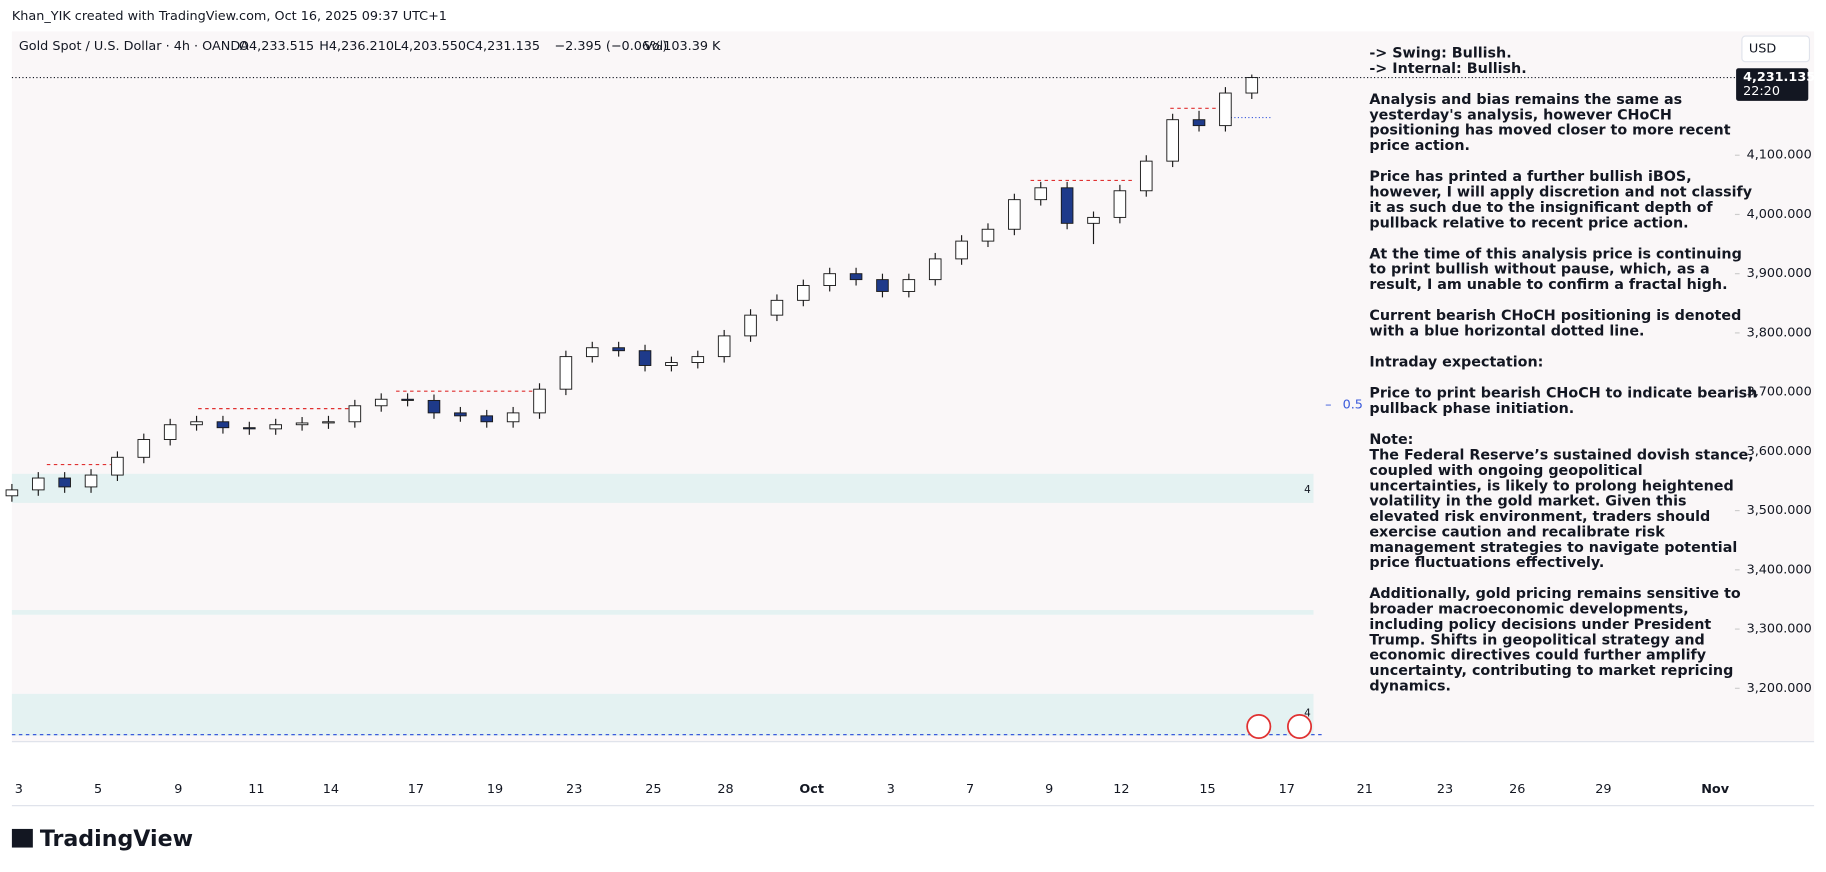 Image resolution: width=1826 pixels, height=872 pixels. I want to click on countdown: 22:20, so click(1761, 91).